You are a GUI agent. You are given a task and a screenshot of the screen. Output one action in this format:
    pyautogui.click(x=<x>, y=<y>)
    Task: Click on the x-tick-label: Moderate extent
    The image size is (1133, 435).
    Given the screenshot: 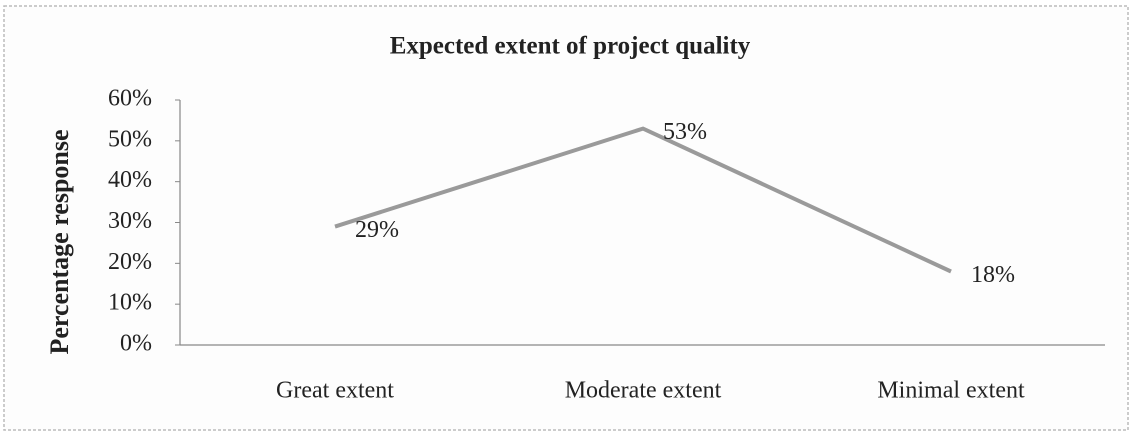 What is the action you would take?
    pyautogui.click(x=643, y=391)
    